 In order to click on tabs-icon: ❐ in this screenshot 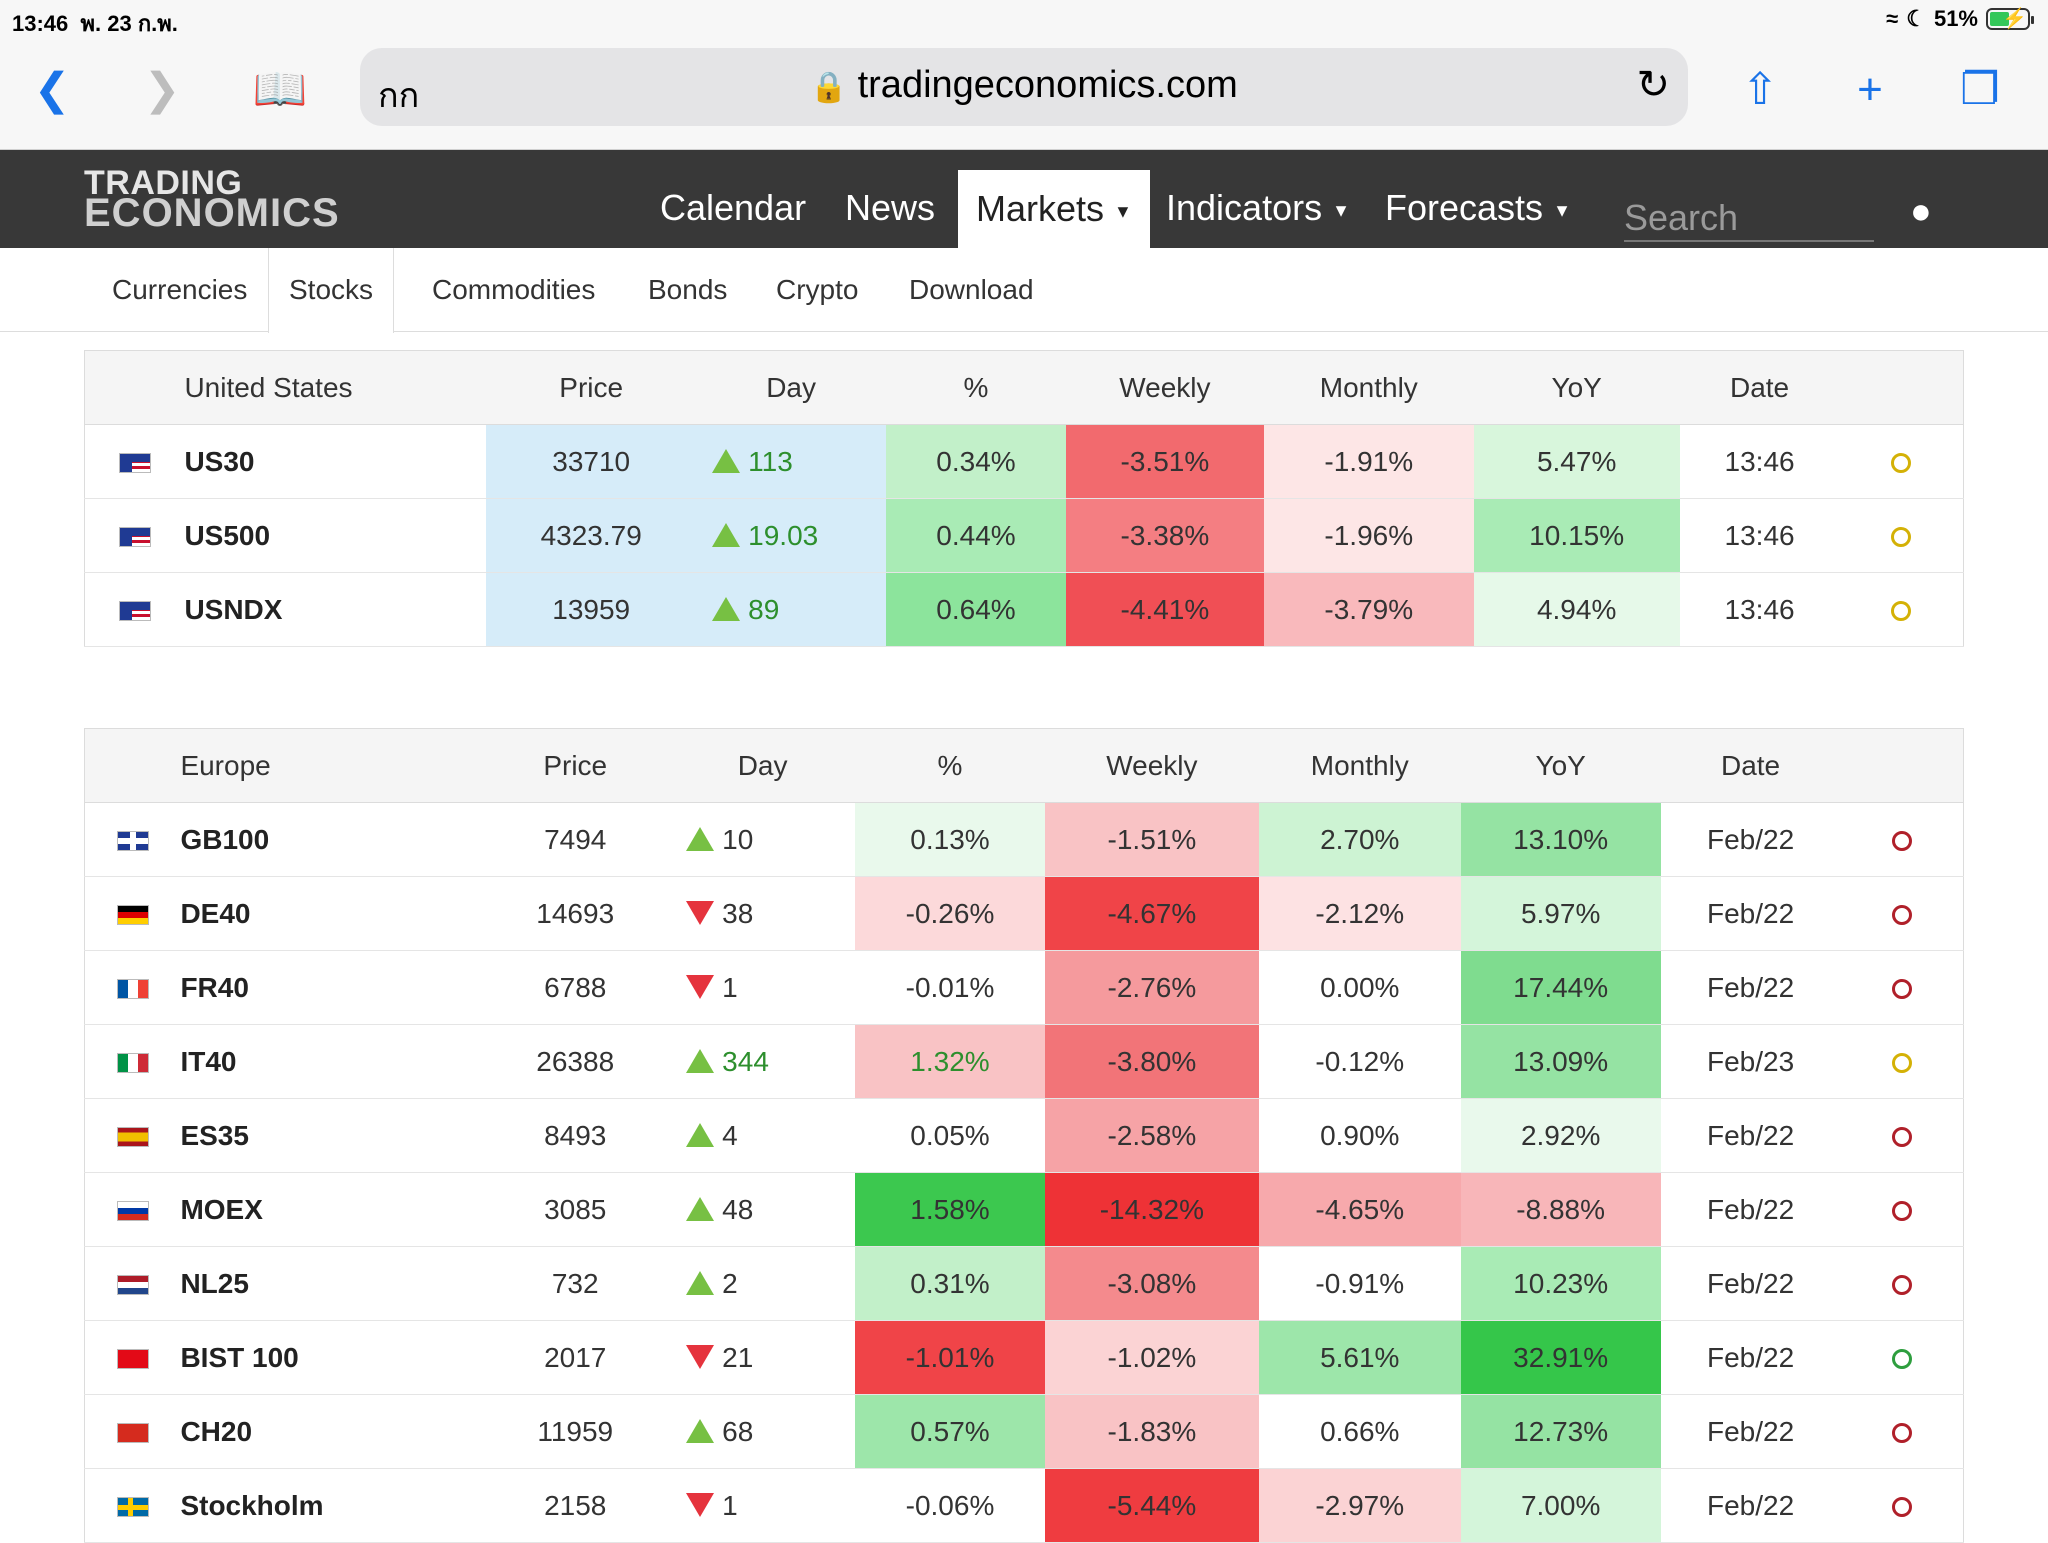, I will do `click(1980, 89)`.